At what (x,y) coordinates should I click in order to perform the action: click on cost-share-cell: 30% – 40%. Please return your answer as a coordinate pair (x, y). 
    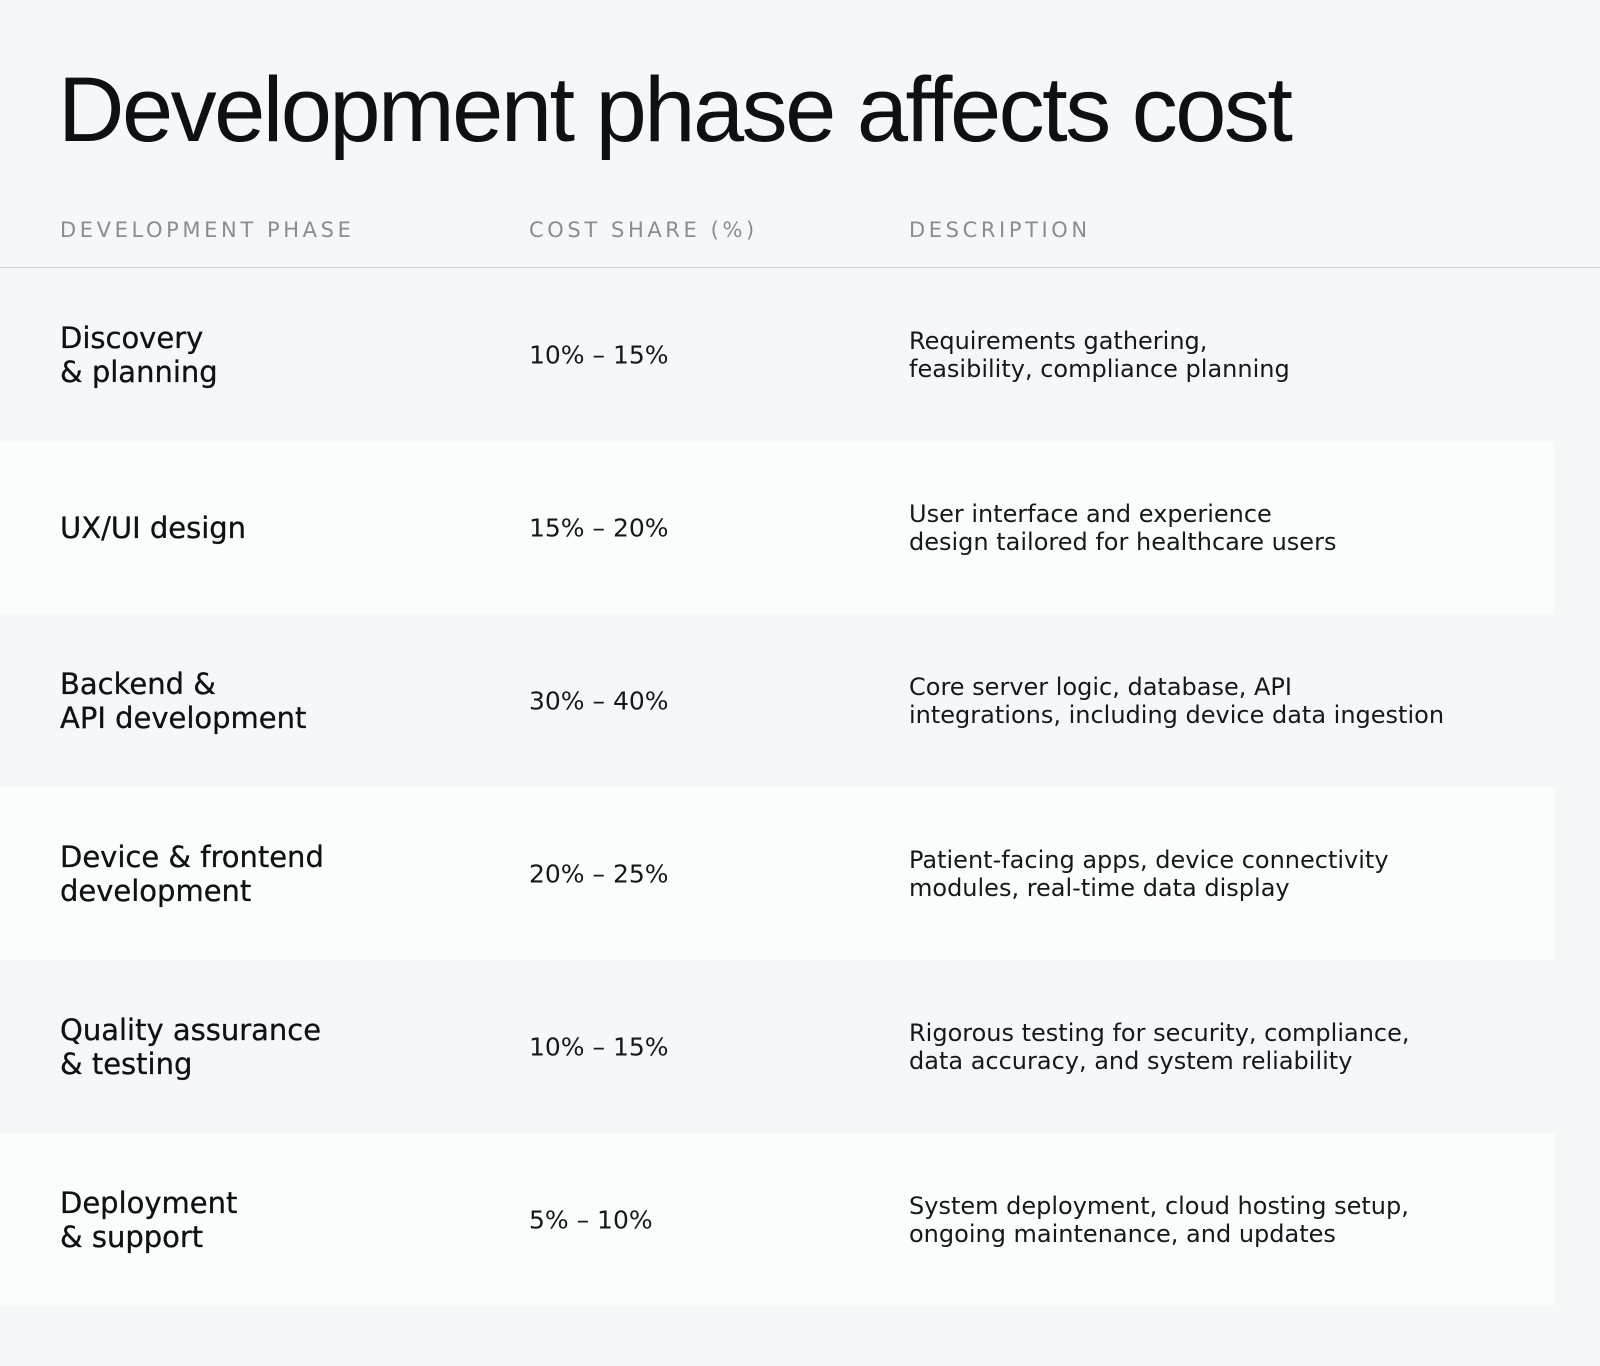
    Looking at the image, I should click on (599, 700).